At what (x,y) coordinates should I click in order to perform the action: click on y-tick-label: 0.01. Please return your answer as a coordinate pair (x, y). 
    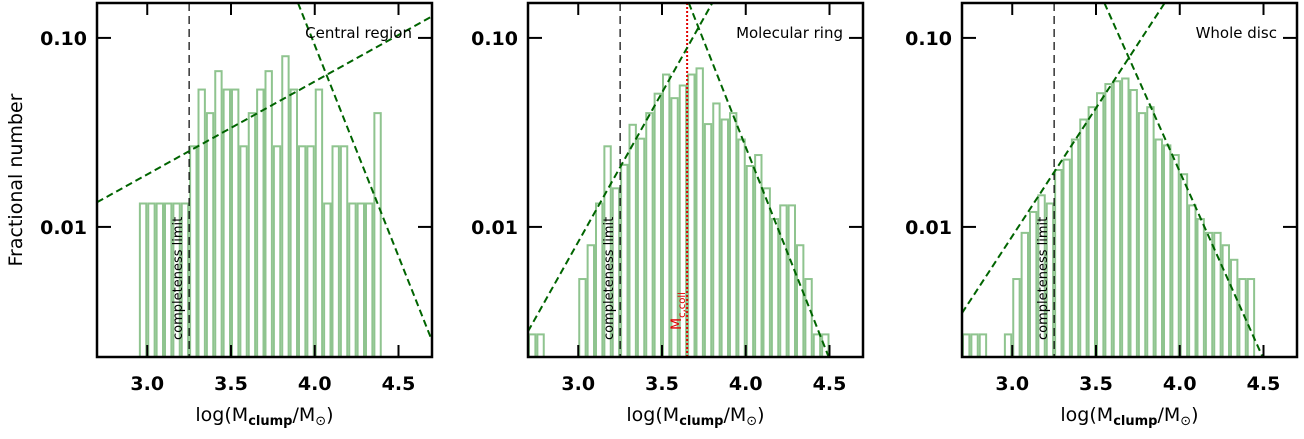
    Looking at the image, I should click on (63, 228).